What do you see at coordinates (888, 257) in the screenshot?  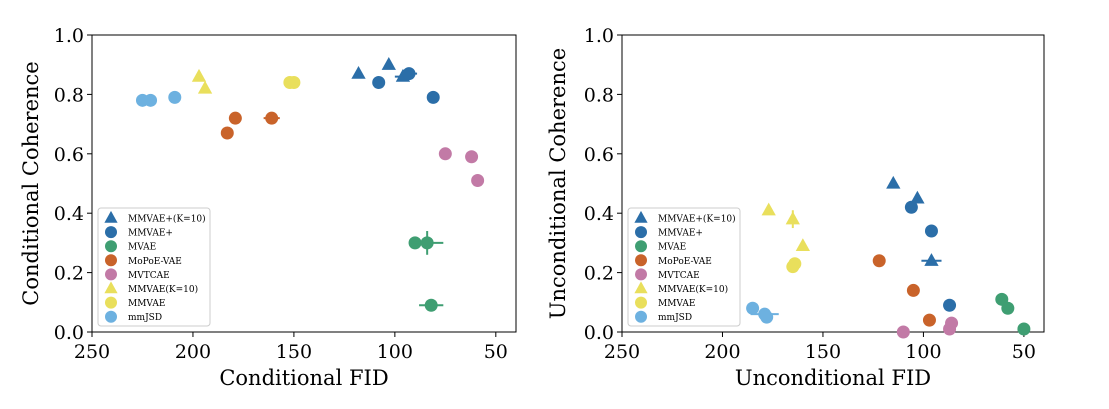 I see `data-points` at bounding box center [888, 257].